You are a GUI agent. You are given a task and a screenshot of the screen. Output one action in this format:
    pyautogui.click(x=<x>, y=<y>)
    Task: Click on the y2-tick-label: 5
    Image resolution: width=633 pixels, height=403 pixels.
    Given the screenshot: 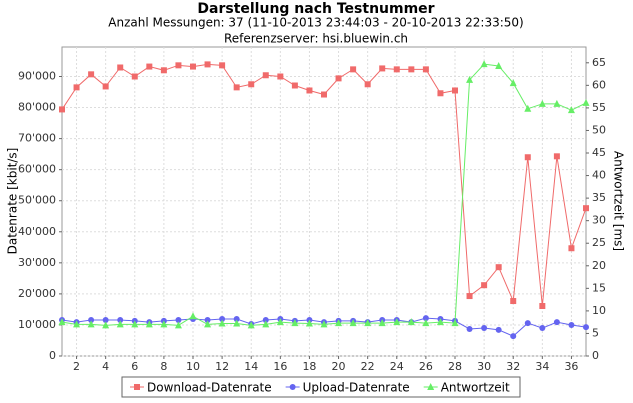 What is the action you would take?
    pyautogui.click(x=595, y=332)
    